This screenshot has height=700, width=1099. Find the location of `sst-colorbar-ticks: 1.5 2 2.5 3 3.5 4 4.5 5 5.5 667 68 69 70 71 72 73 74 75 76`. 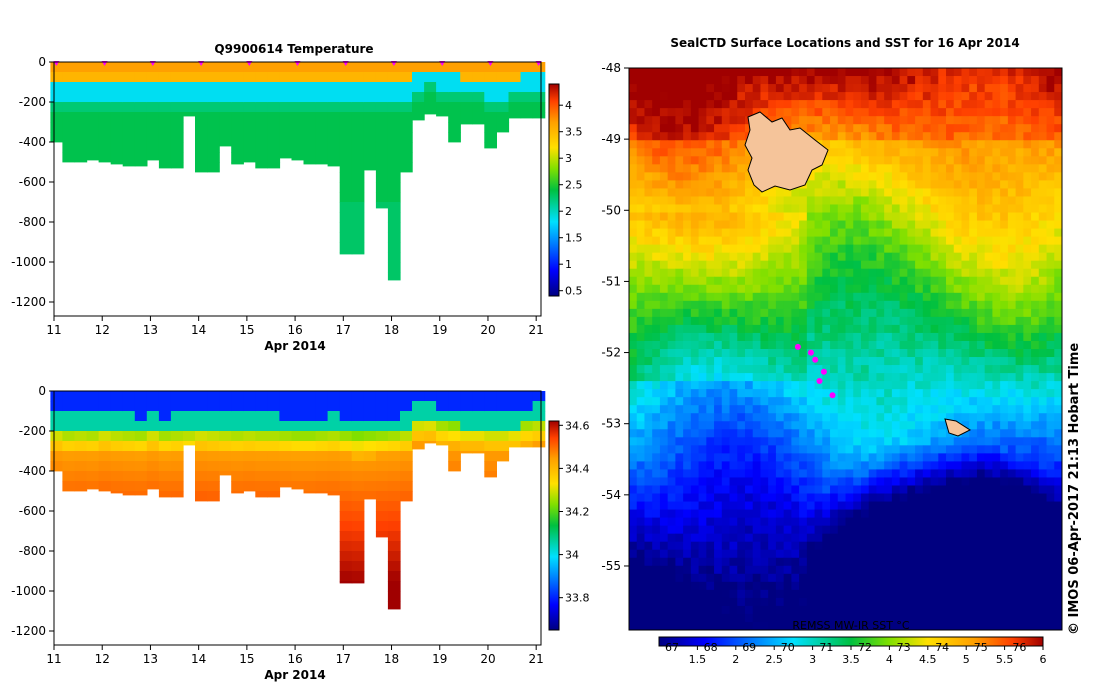

sst-colorbar-ticks: 1.5 2 2.5 3 3.5 4 4.5 5 5.5 667 68 69 70 71 72 73 74 75 76 is located at coordinates (856, 653).